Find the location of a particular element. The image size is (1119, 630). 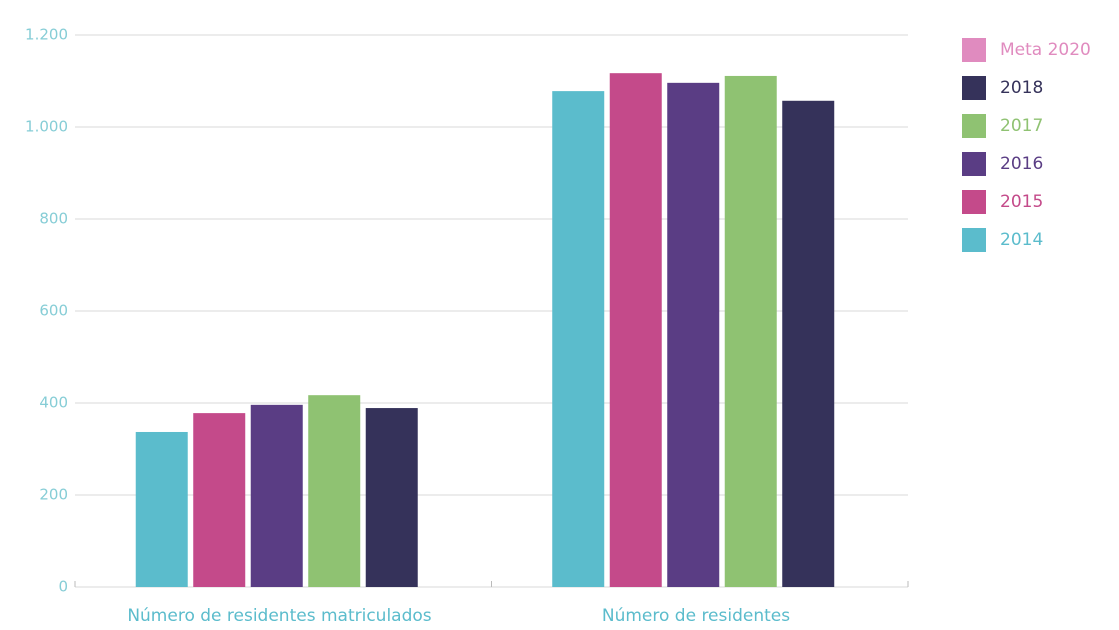

legend-label: Meta 2020 is located at coordinates (1045, 50).